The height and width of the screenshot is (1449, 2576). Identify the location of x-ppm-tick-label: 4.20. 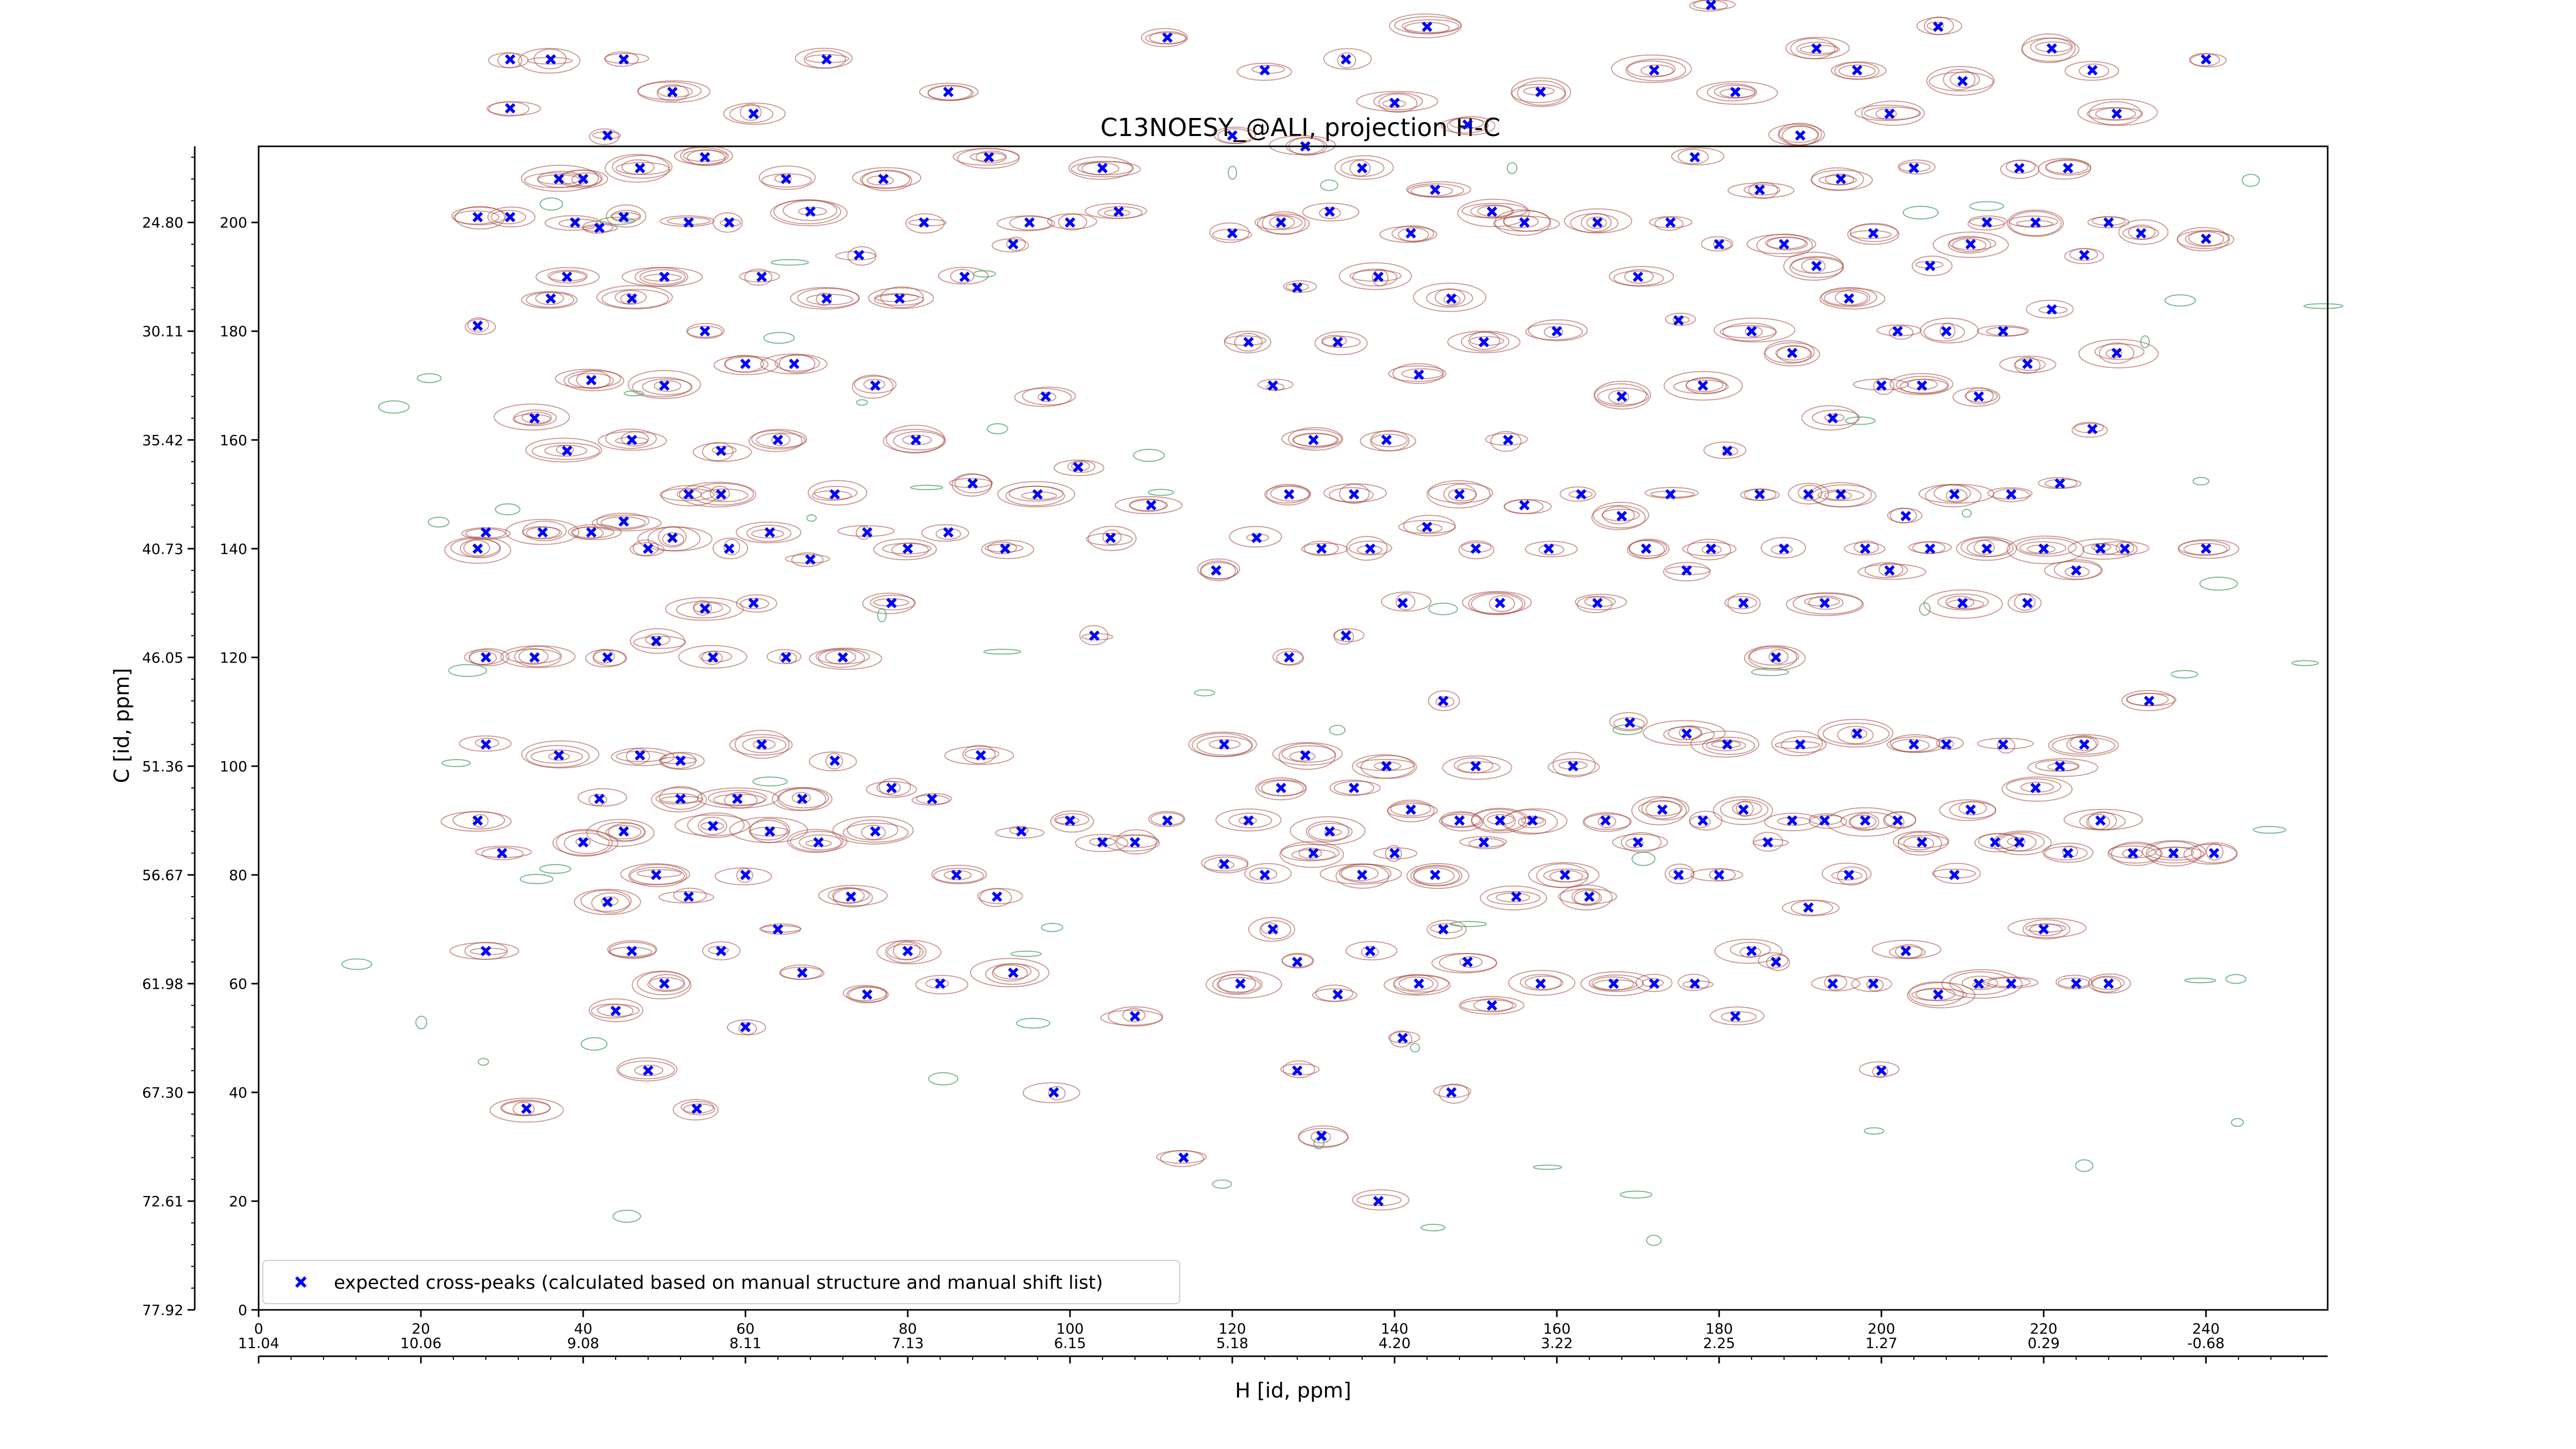
(1395, 1343).